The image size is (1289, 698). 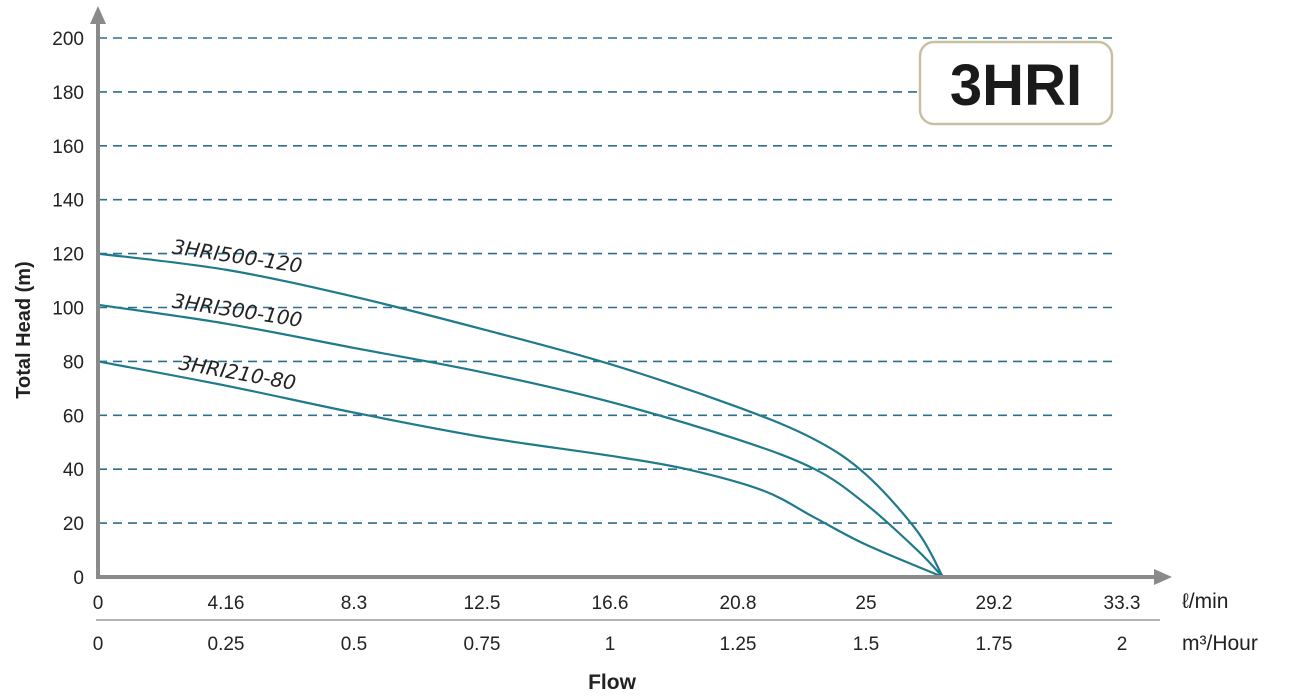 I want to click on y-tick-label: 40, so click(x=73, y=470).